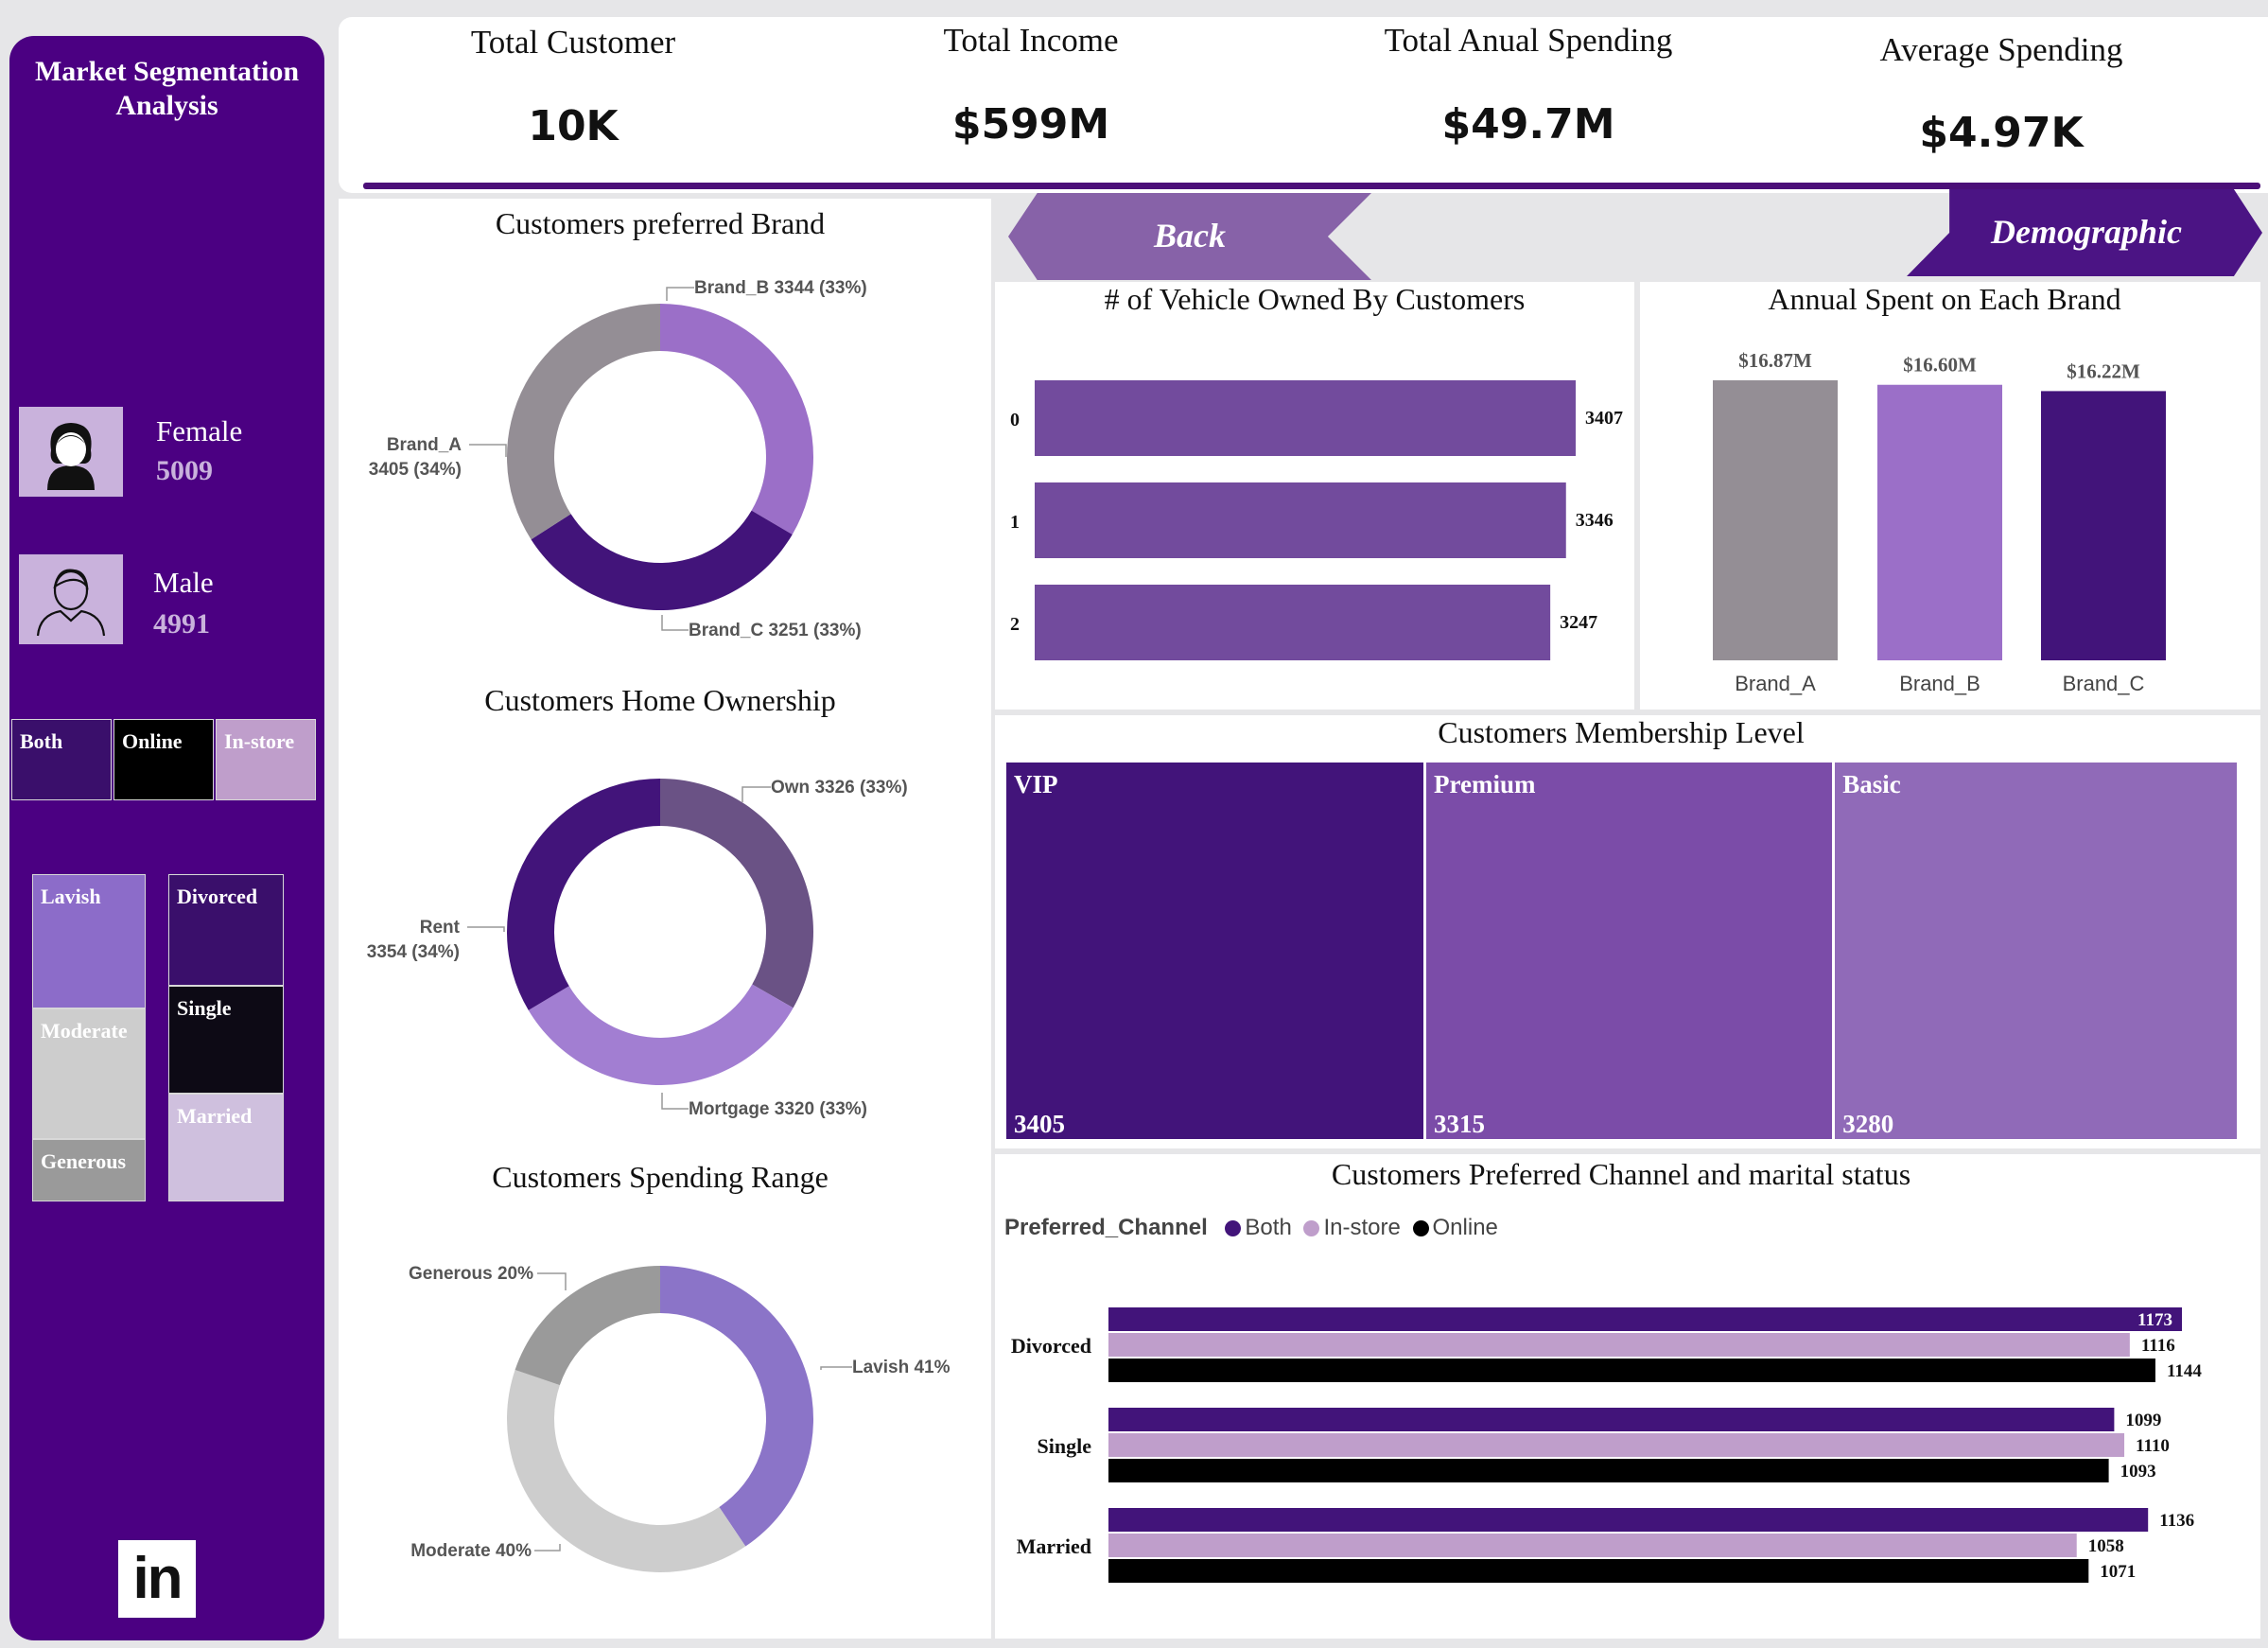  I want to click on spending-slice-label: Generous 20%, so click(471, 1274).